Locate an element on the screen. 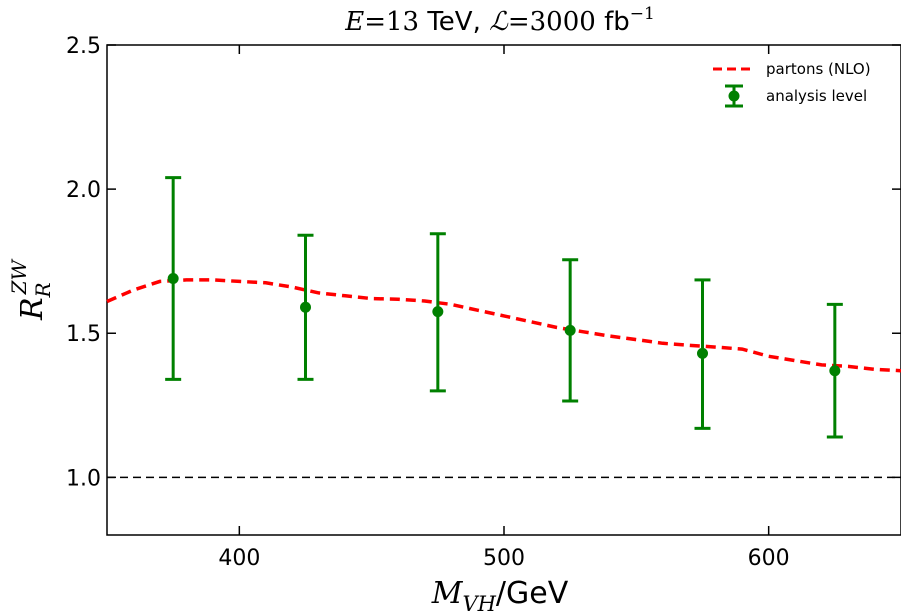  y-tick-label: 2.5 is located at coordinates (83, 46).